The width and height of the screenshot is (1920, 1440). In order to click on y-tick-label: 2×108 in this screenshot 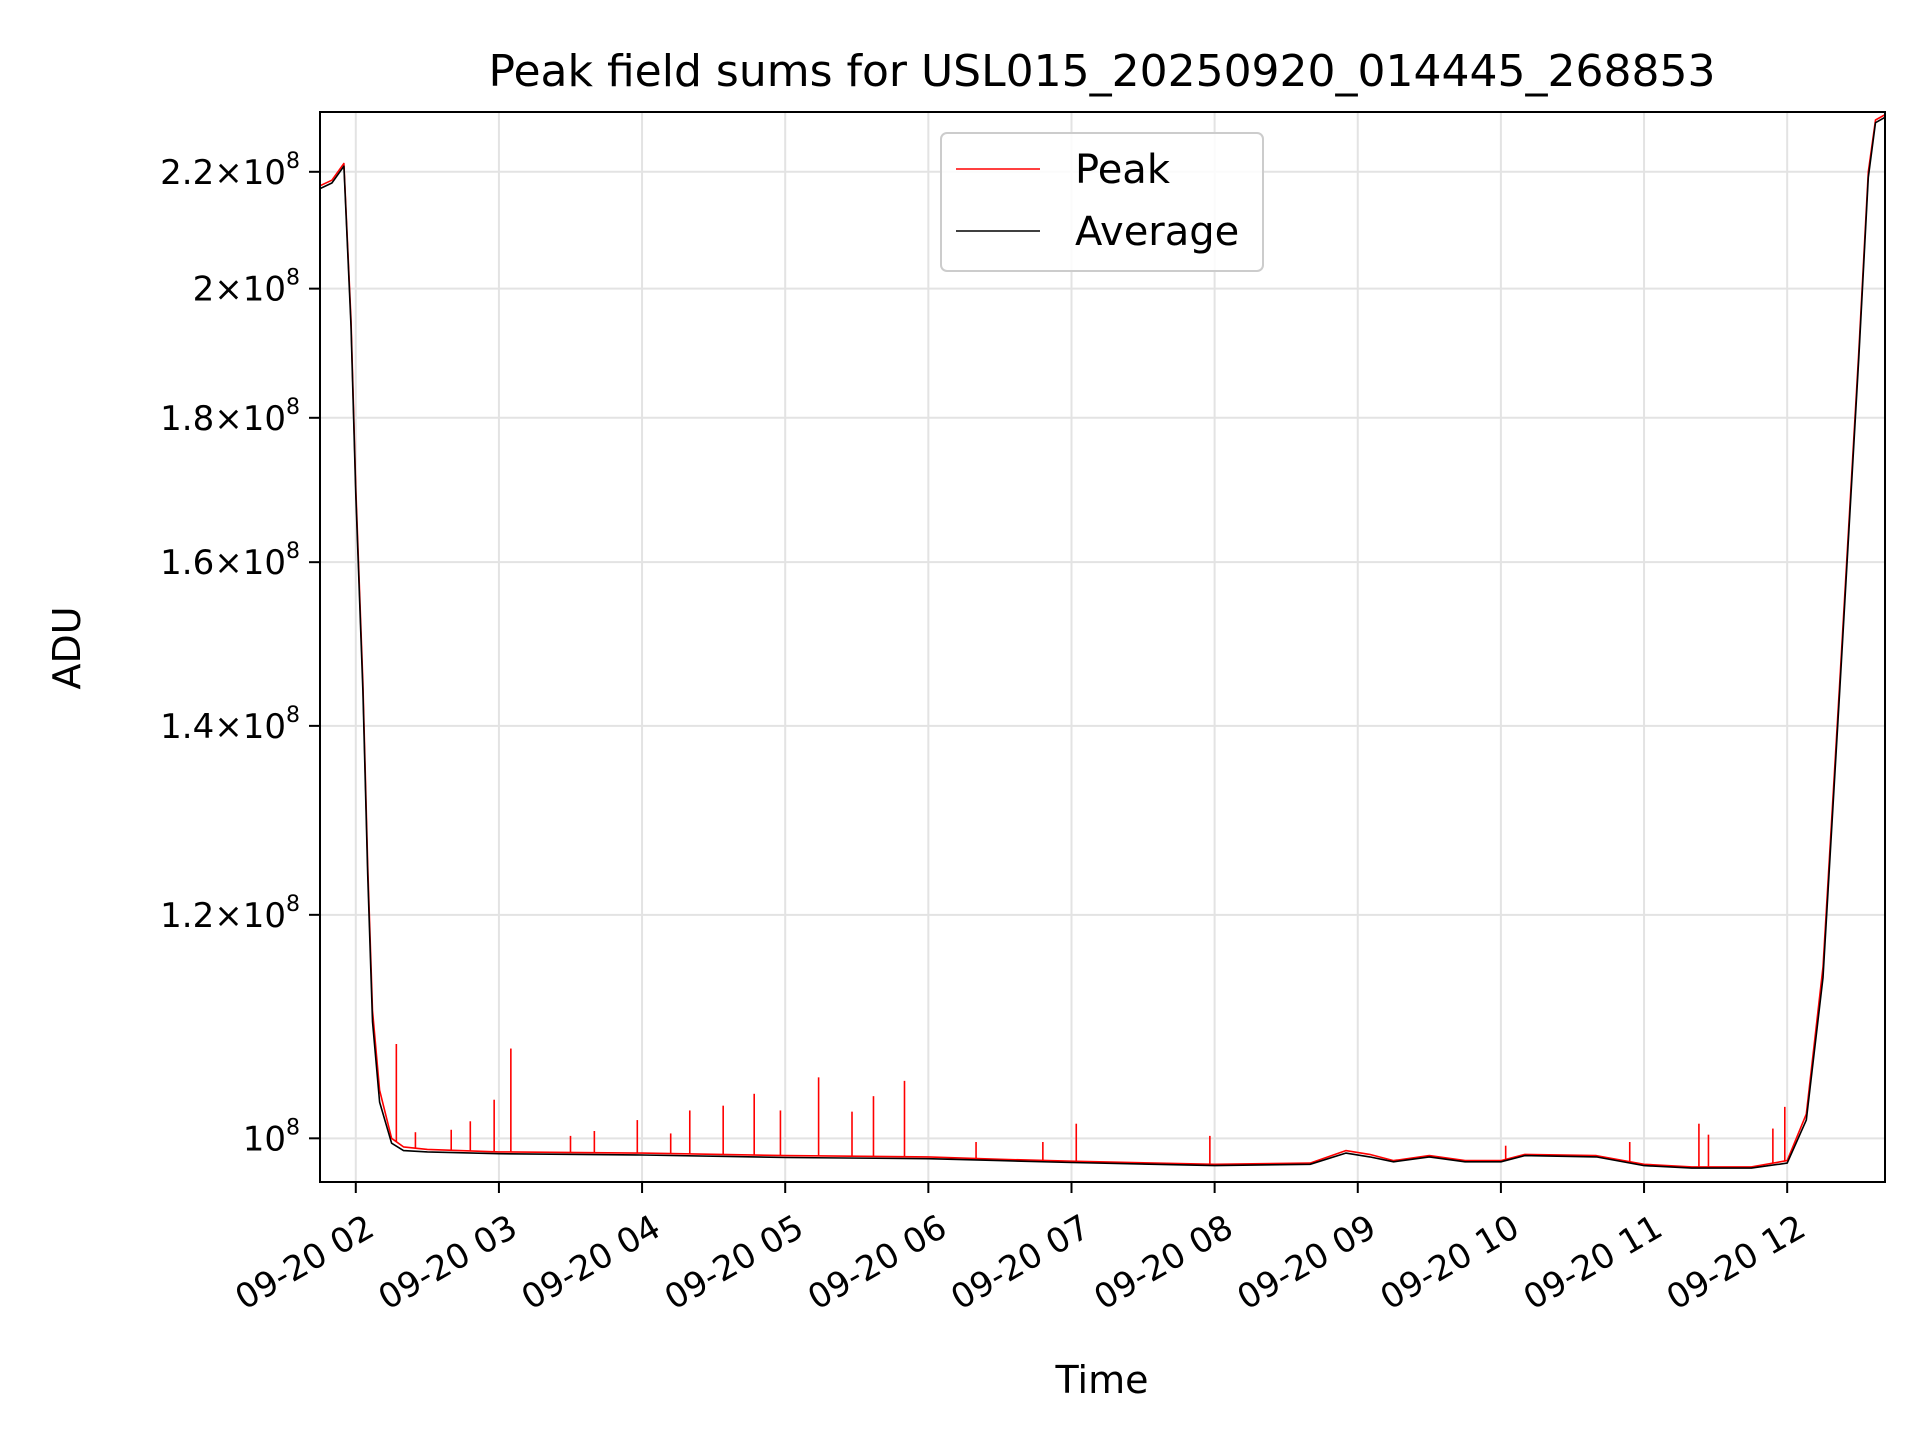, I will do `click(246, 288)`.